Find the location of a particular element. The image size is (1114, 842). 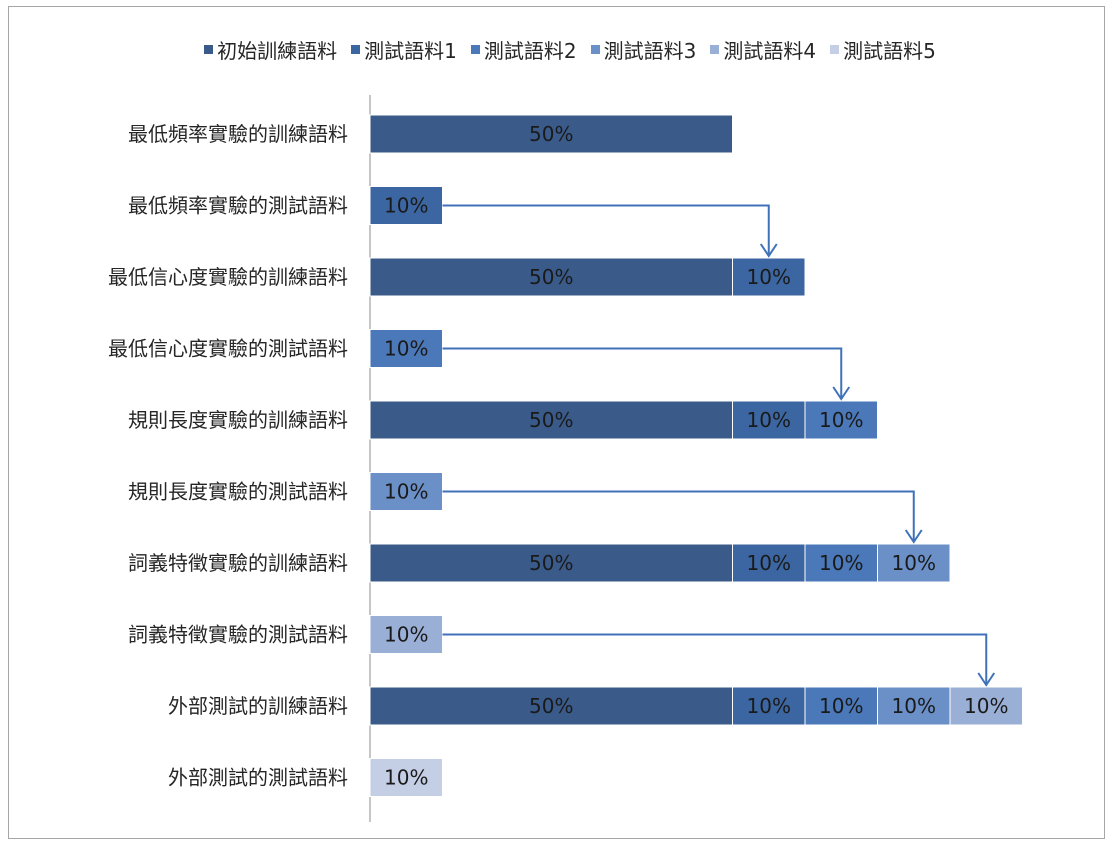

legend-item: 測試語料1 is located at coordinates (404, 49).